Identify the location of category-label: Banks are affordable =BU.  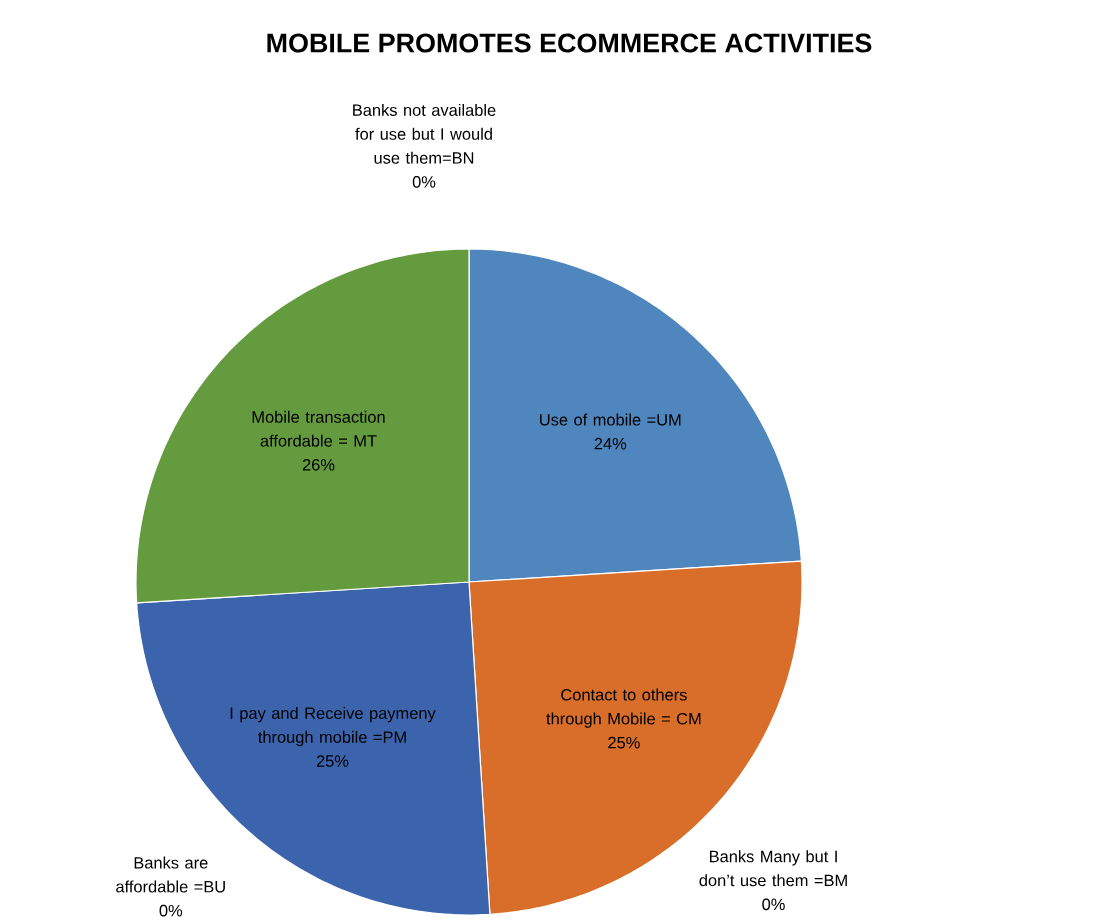
(170, 874).